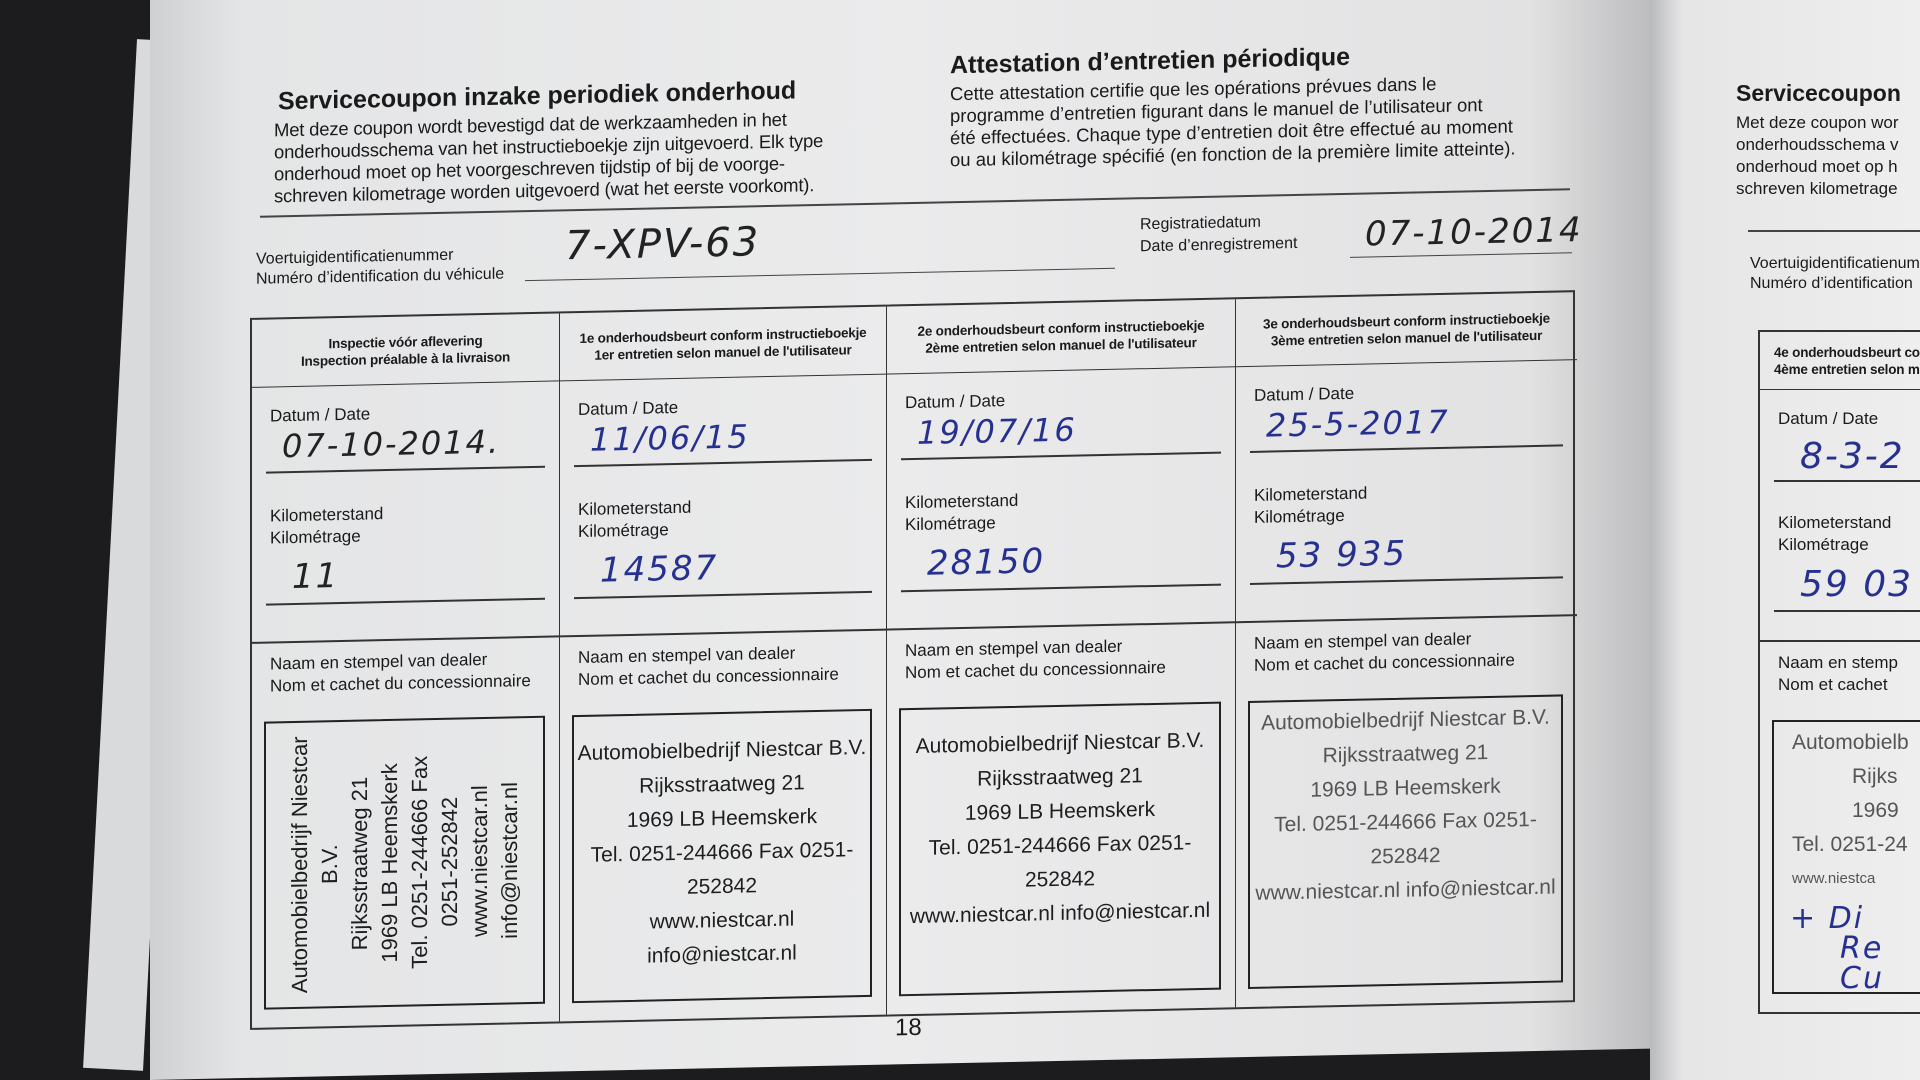 The width and height of the screenshot is (1920, 1080). What do you see at coordinates (1850, 844) in the screenshot?
I see `stamp-line: Tel. 0251-24` at bounding box center [1850, 844].